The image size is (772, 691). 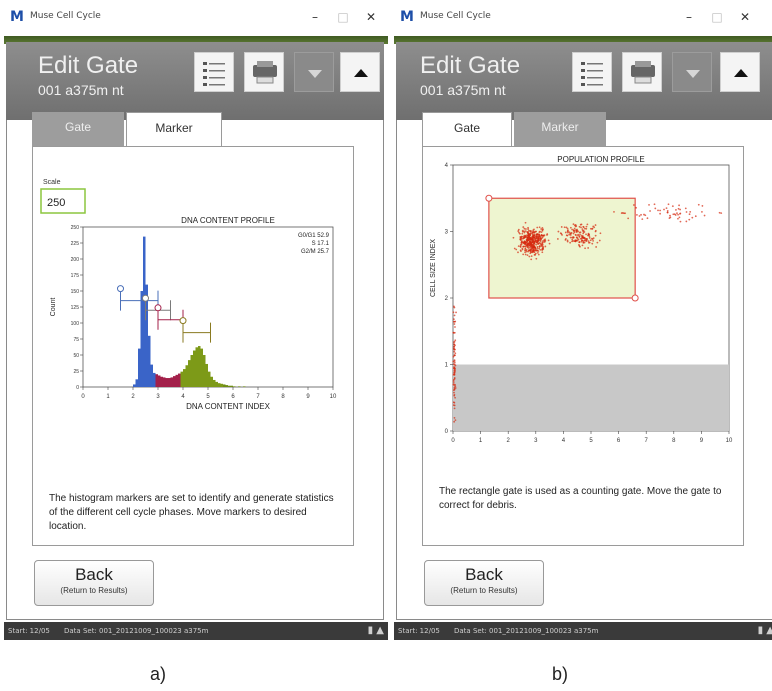 I want to click on chart-title: POPULATION PROFILE, so click(x=600, y=159).